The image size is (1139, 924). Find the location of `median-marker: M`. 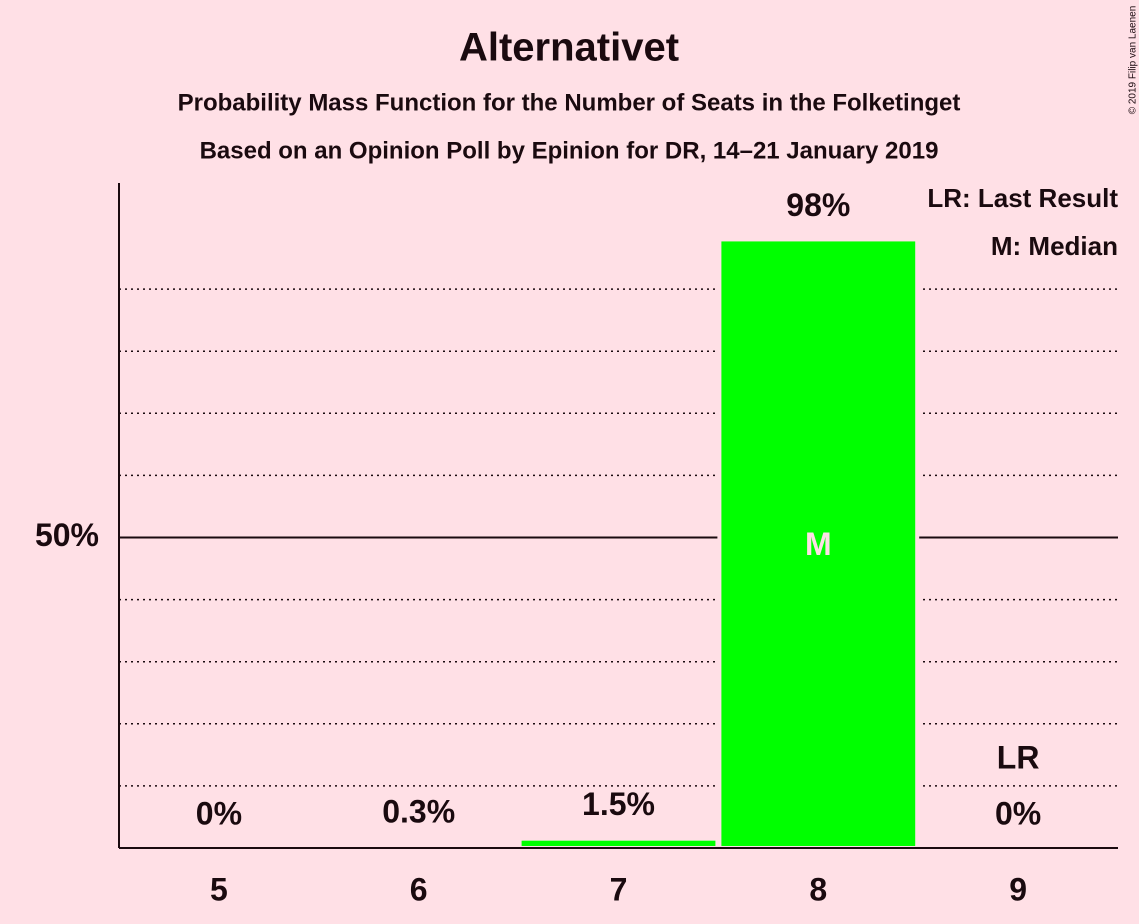

median-marker: M is located at coordinates (818, 544).